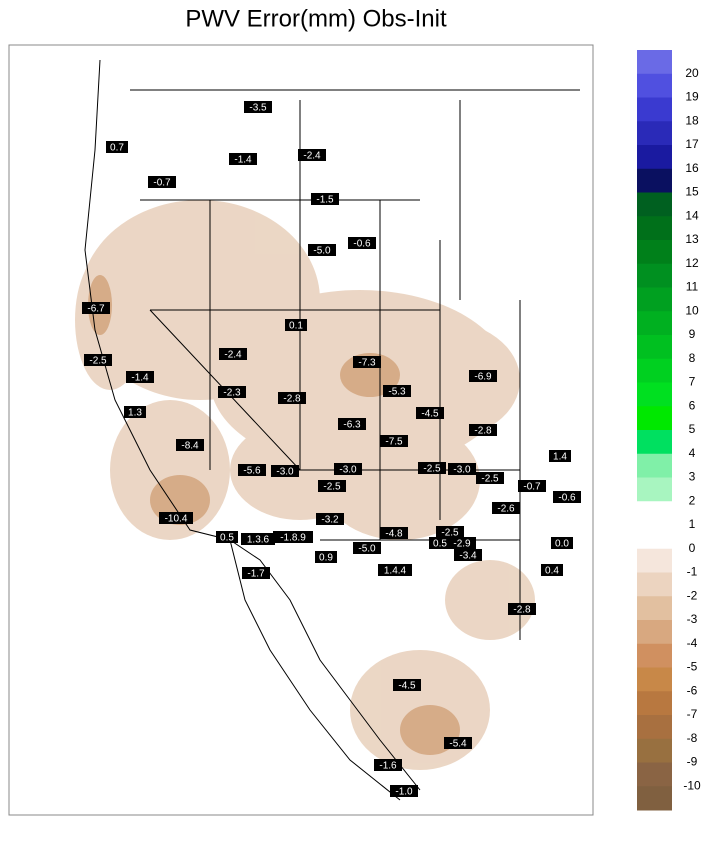 This screenshot has width=707, height=856. Describe the element at coordinates (692, 287) in the screenshot. I see `colorbar-label: 11` at that location.